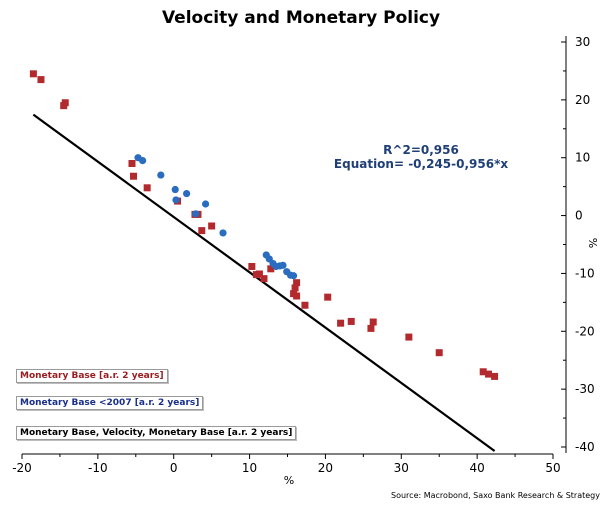 Image resolution: width=608 pixels, height=508 pixels. Describe the element at coordinates (22, 468) in the screenshot. I see `x-tick-label: -20` at that location.